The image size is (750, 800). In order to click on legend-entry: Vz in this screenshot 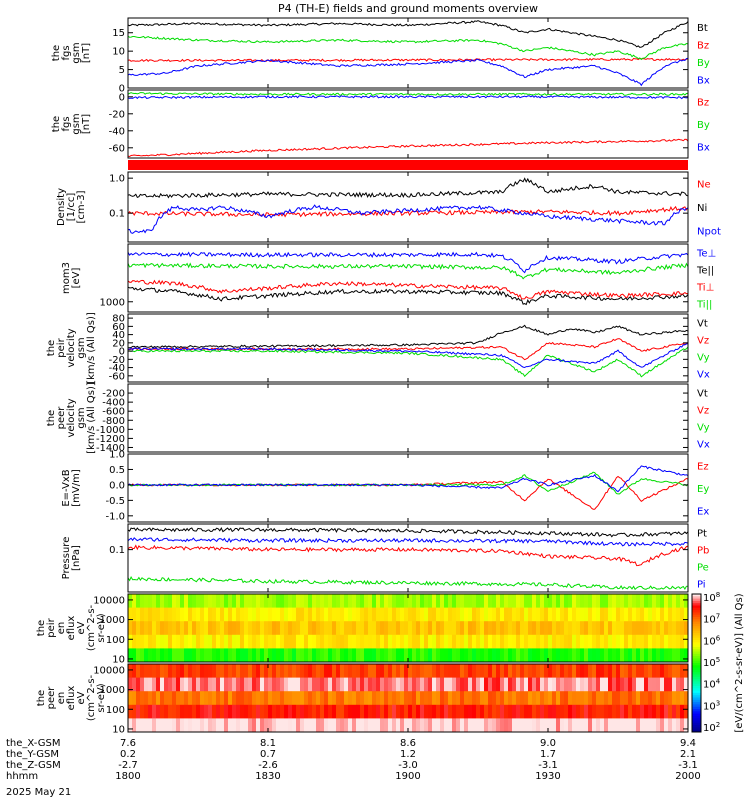, I will do `click(703, 411)`.